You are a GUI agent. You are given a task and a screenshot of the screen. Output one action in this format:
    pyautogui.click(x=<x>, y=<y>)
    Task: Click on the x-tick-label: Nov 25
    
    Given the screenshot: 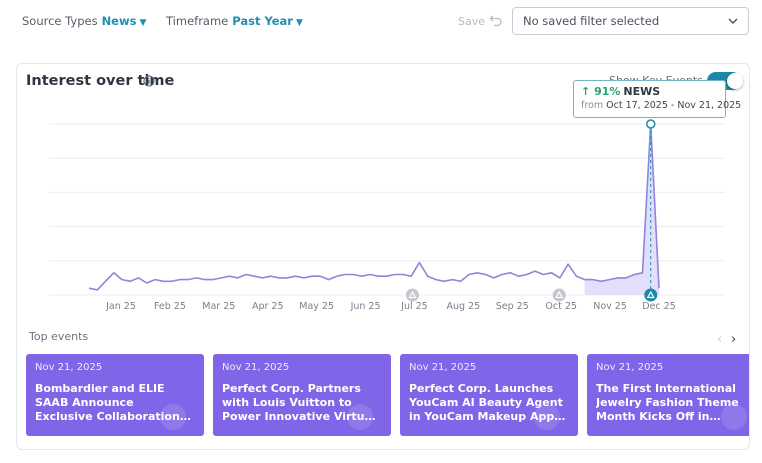 What is the action you would take?
    pyautogui.click(x=610, y=306)
    